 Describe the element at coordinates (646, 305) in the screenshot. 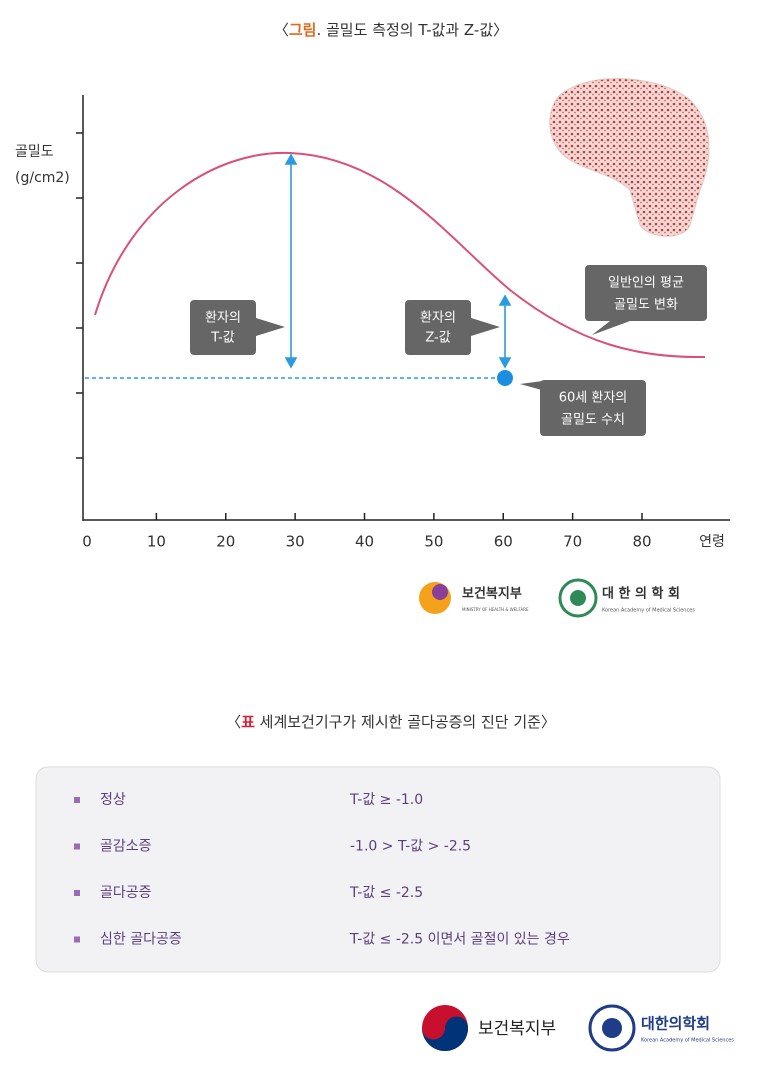

I see `callout-text: 골밀도 변화` at that location.